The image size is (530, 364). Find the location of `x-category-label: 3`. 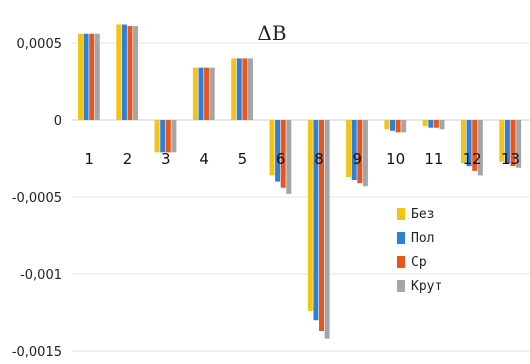

x-category-label: 3 is located at coordinates (166, 159).